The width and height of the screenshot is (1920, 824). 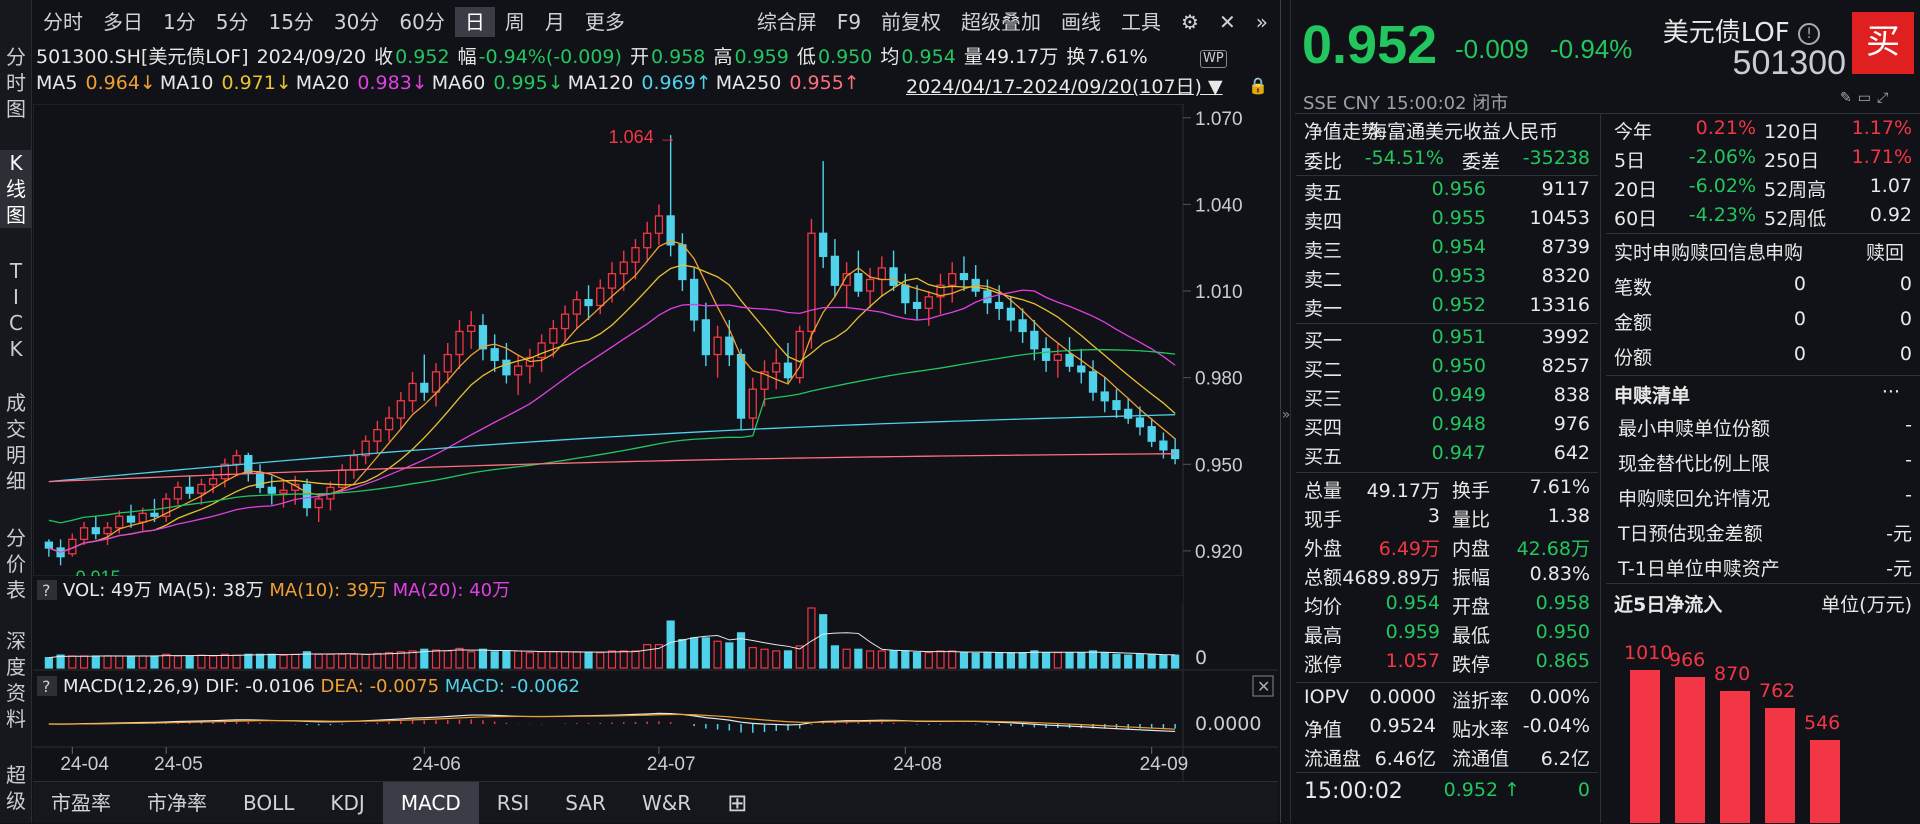 What do you see at coordinates (1565, 366) in the screenshot?
I see `bid-volume: 8257` at bounding box center [1565, 366].